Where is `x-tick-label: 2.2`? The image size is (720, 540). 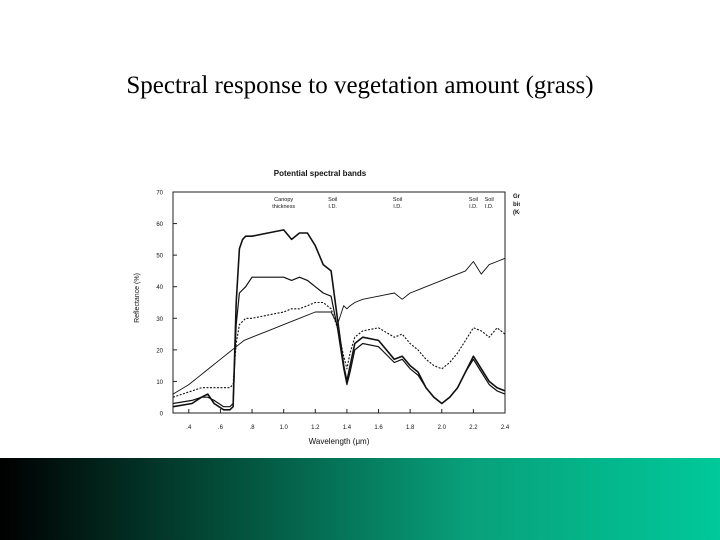
x-tick-label: 2.2 is located at coordinates (473, 428).